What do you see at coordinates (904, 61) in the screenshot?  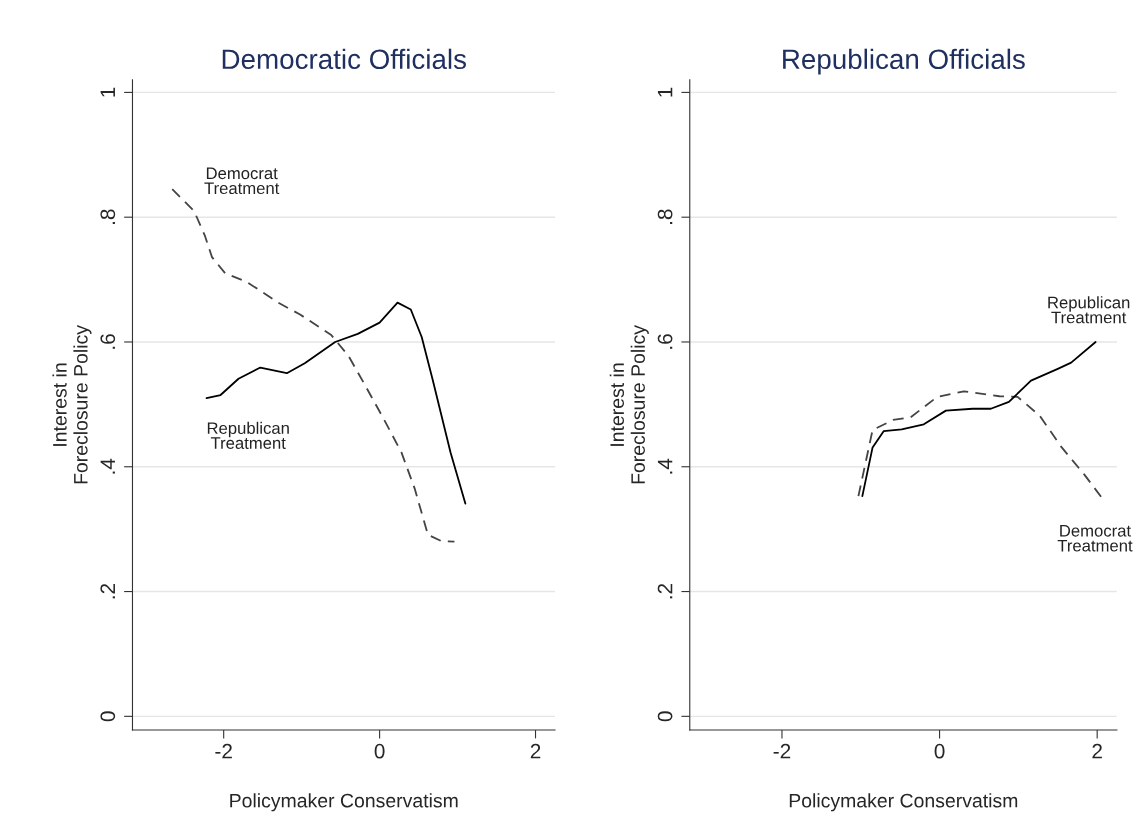 I see `chart-title: Republican Officials` at bounding box center [904, 61].